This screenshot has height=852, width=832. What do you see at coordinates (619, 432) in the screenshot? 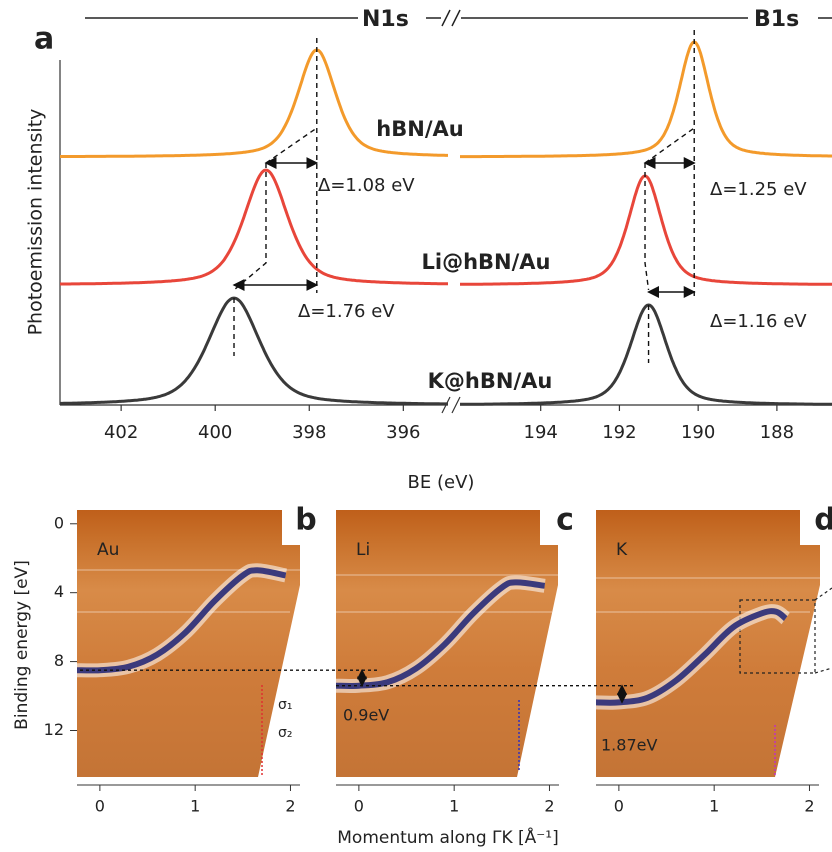
I see `x-tick-label: 192` at bounding box center [619, 432].